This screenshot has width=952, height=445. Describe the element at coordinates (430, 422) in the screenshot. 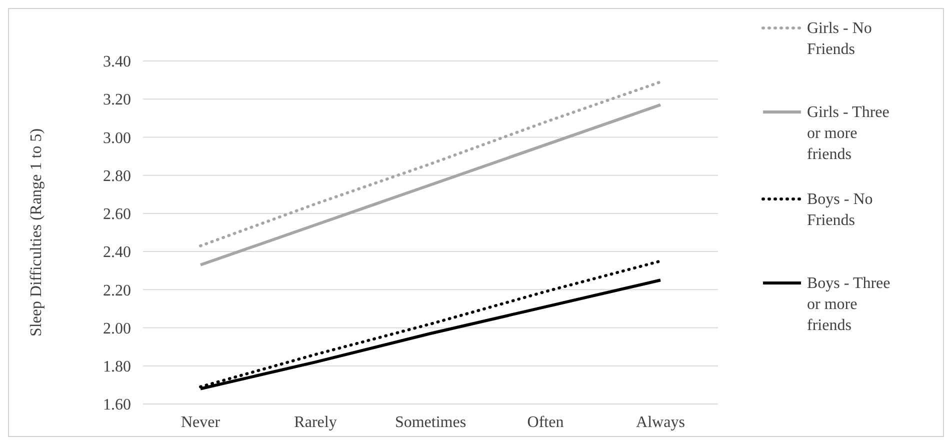

I see `x-tick-label: Sometimes` at that location.